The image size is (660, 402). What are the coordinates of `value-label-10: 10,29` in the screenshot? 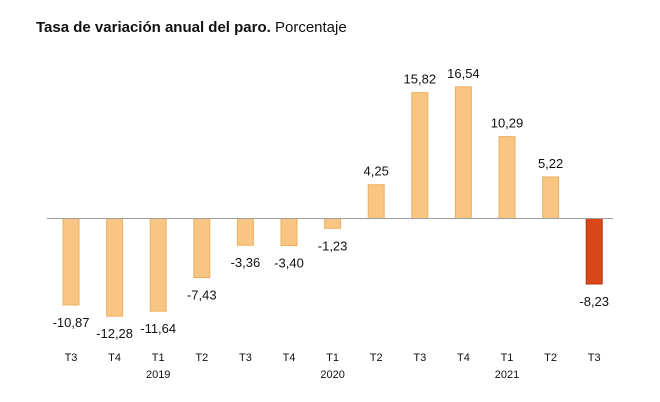 It's located at (507, 123).